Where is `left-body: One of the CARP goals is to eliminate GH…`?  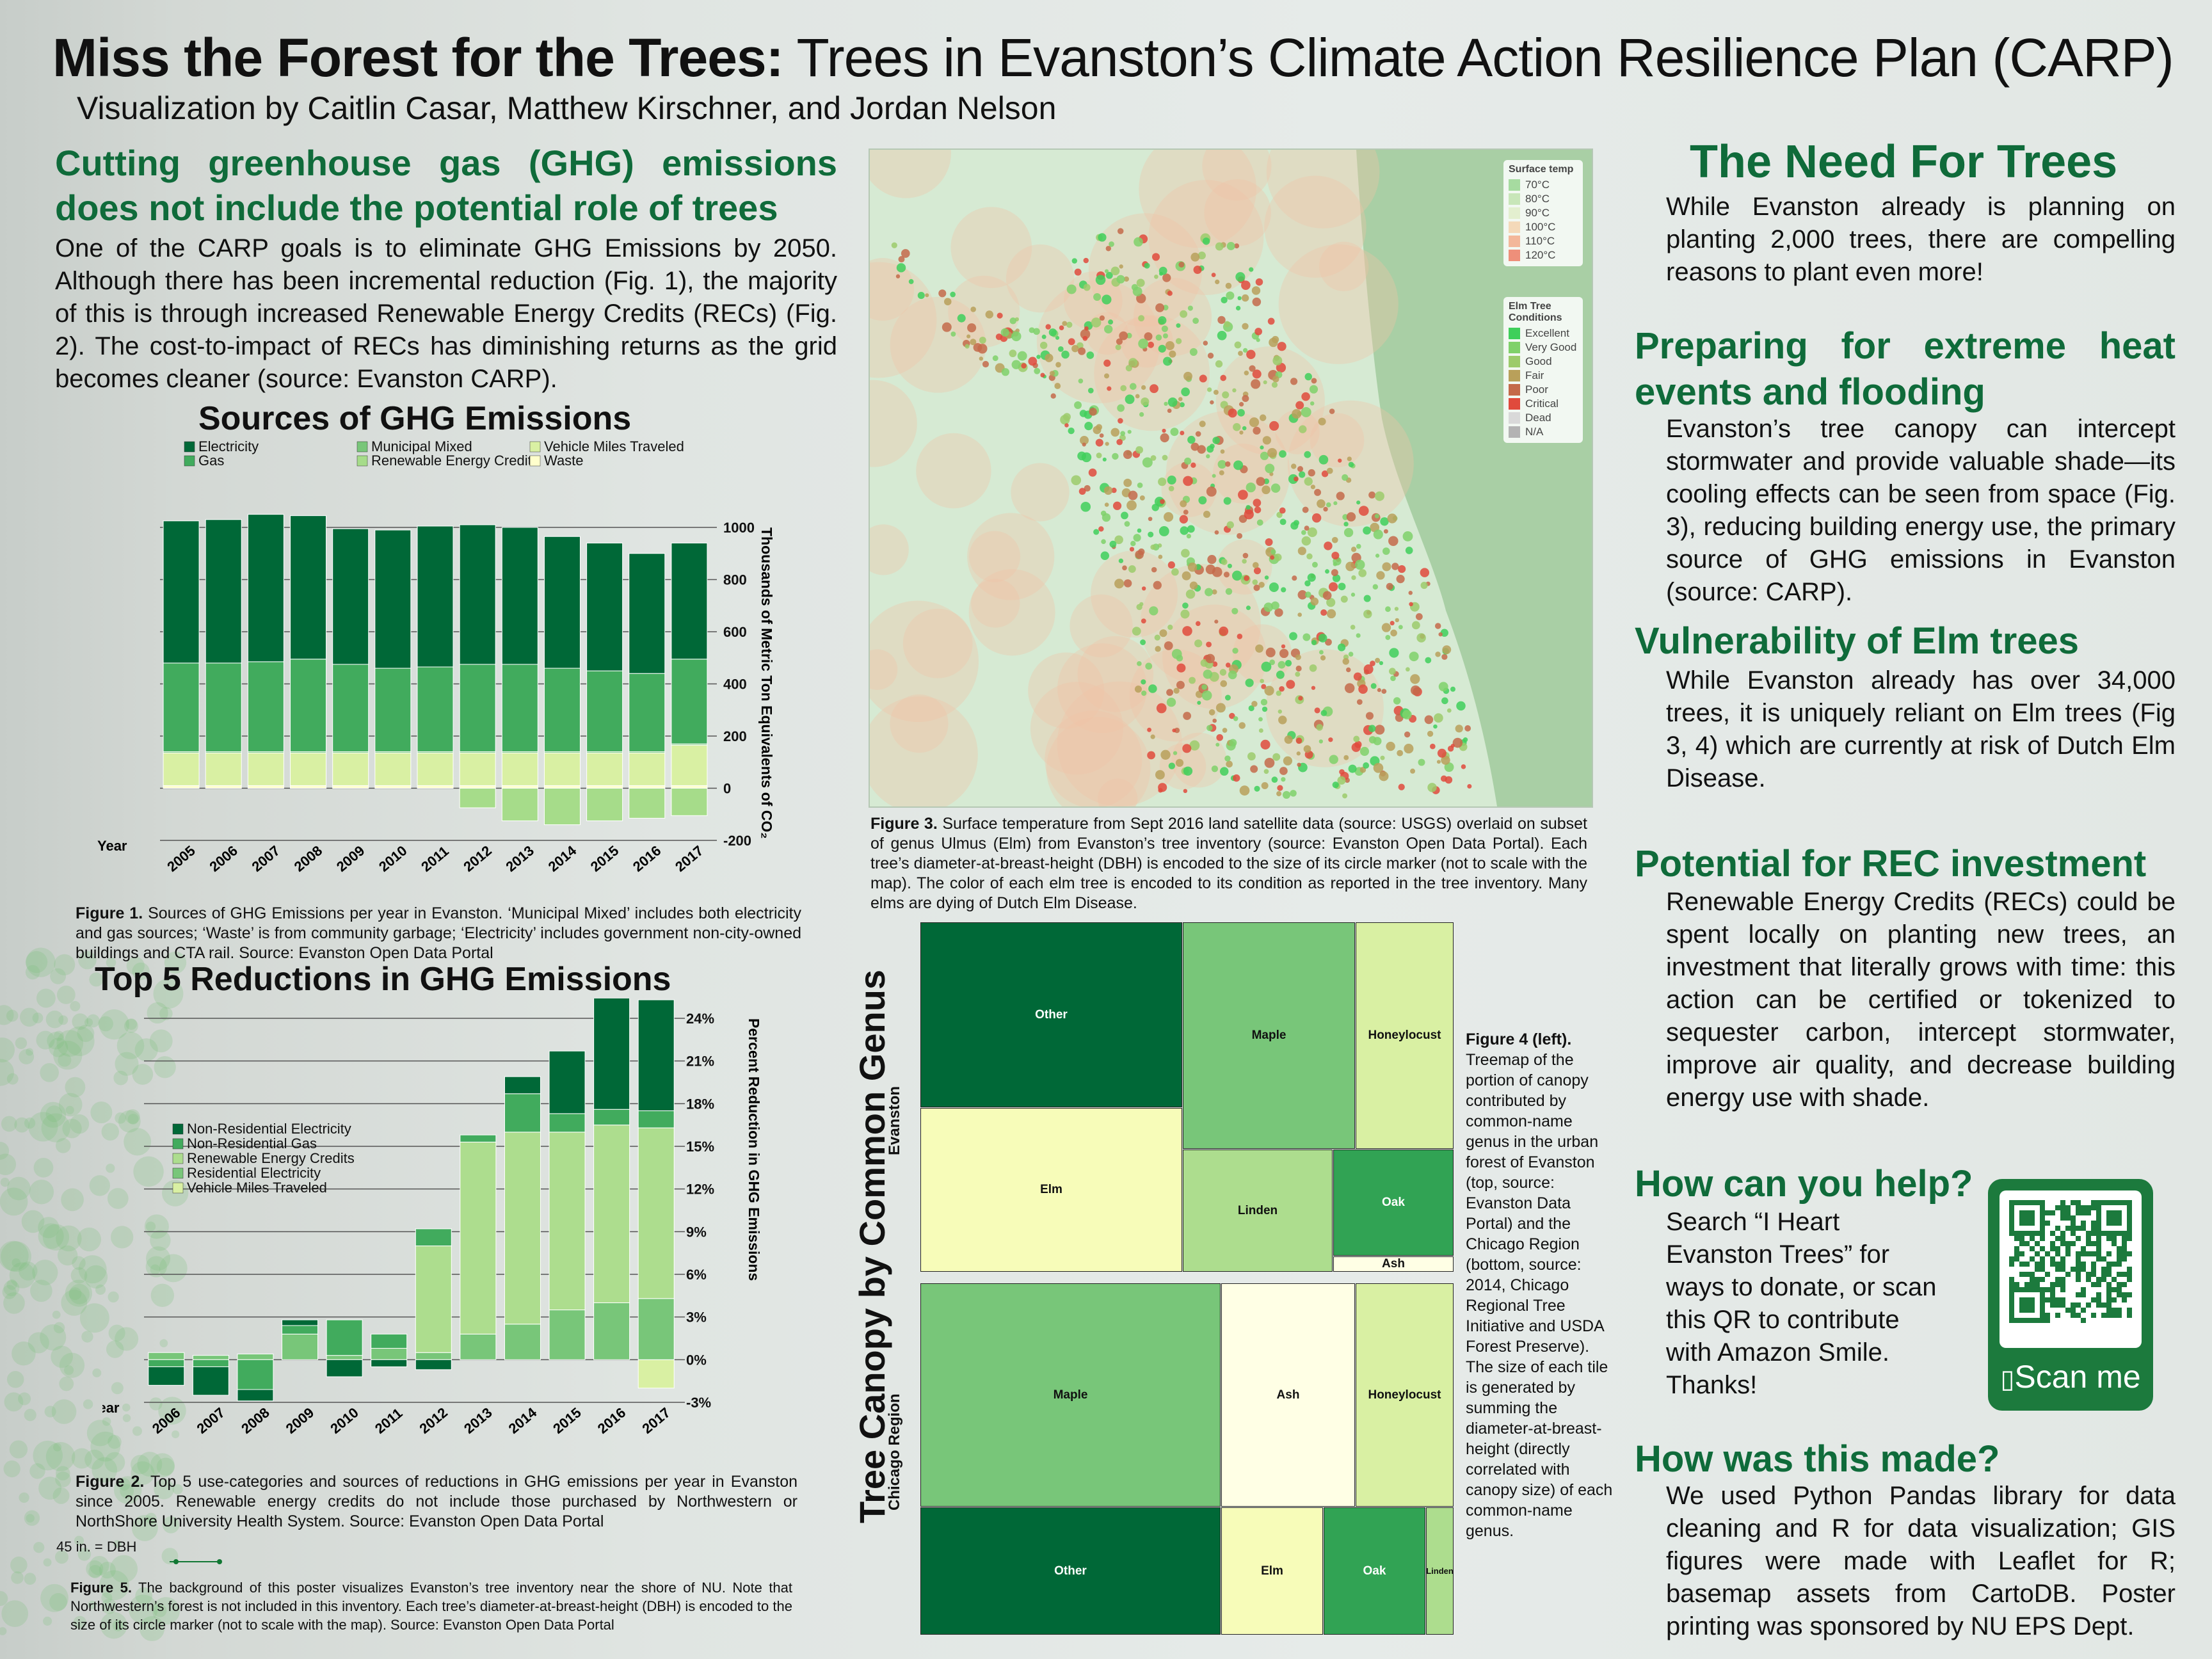 left-body: One of the CARP goals is to eliminate GH… is located at coordinates (446, 313).